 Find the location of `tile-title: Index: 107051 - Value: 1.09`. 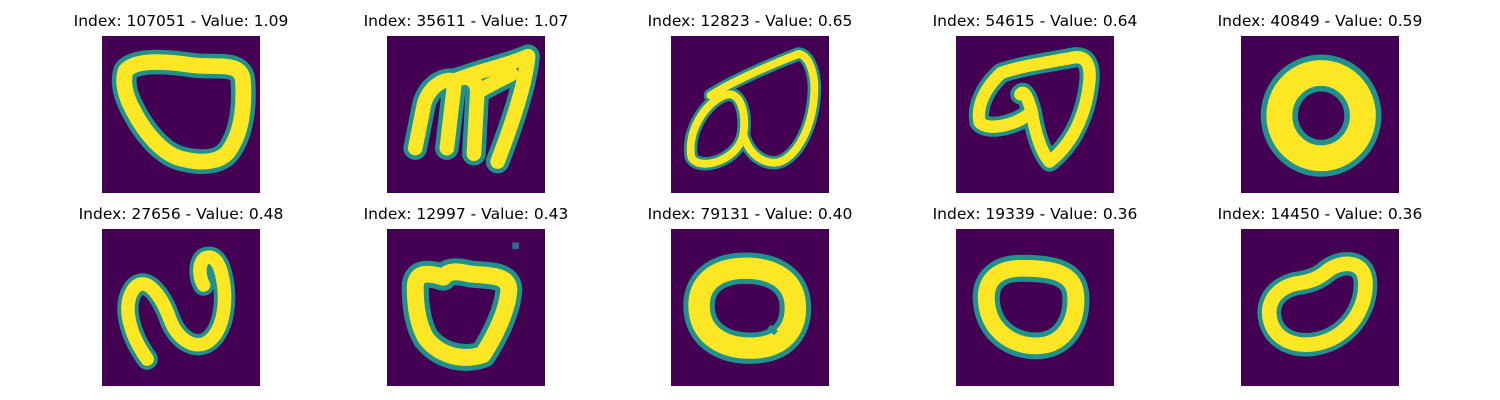

tile-title: Index: 107051 - Value: 1.09 is located at coordinates (181, 21).